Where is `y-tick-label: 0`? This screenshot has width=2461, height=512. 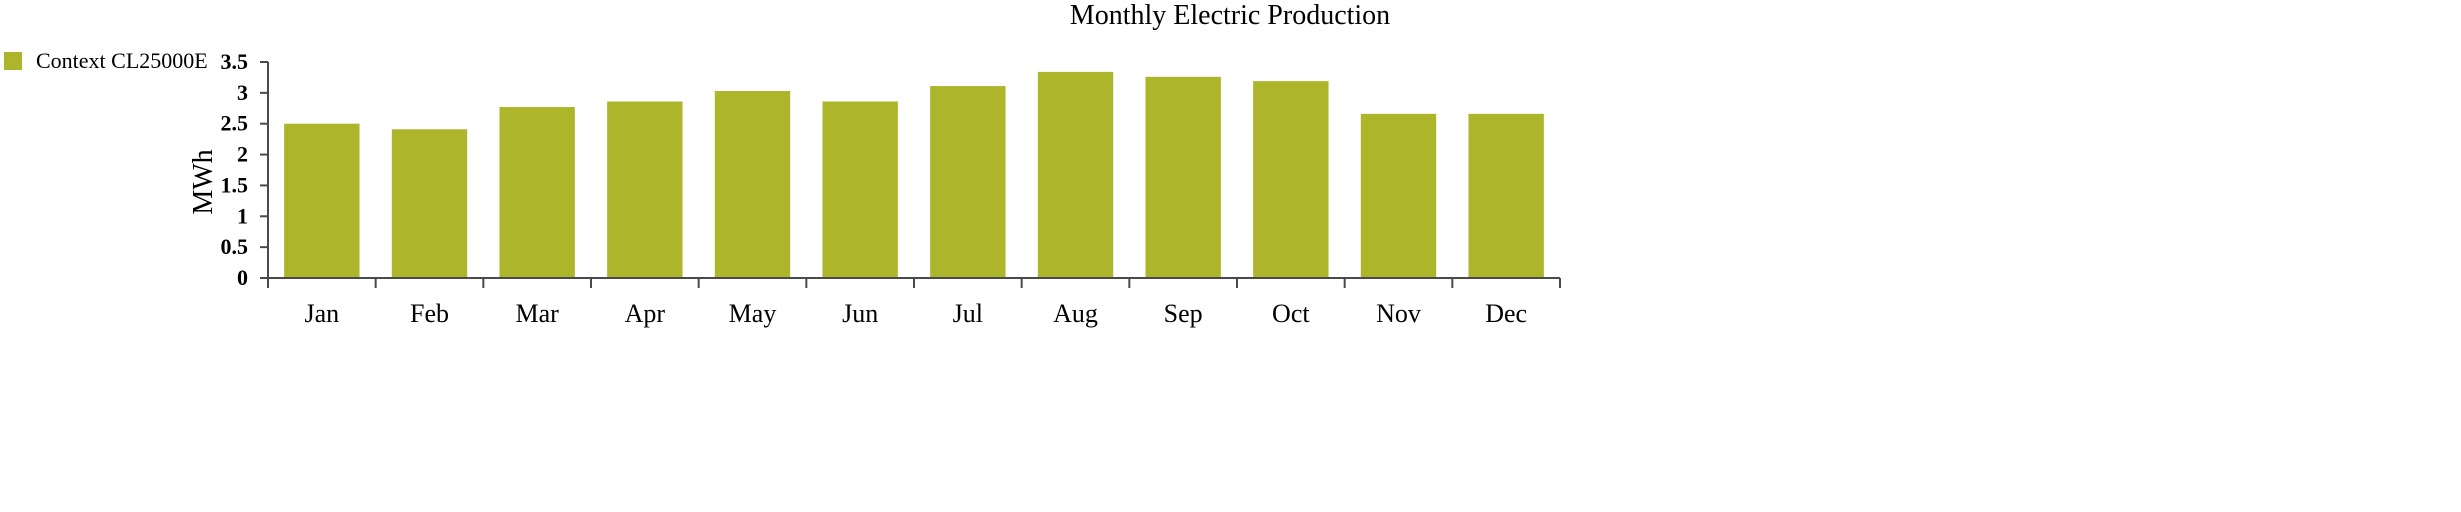 y-tick-label: 0 is located at coordinates (242, 277).